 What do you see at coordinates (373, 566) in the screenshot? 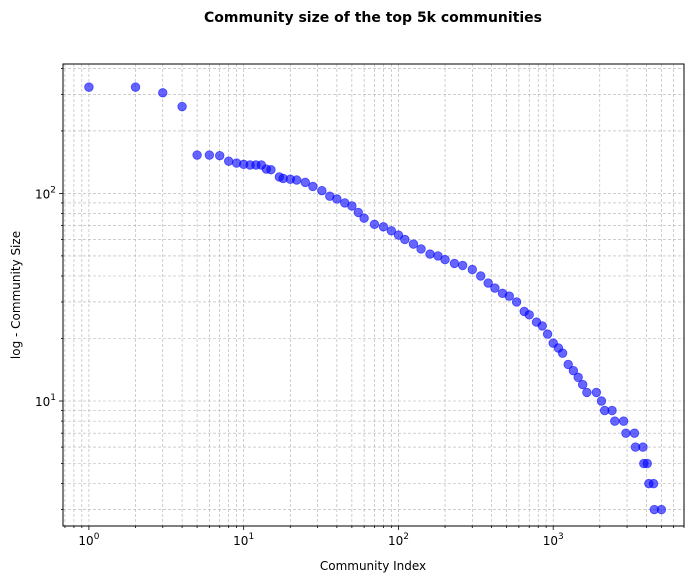
I see `x-axis-label: Community Index` at bounding box center [373, 566].